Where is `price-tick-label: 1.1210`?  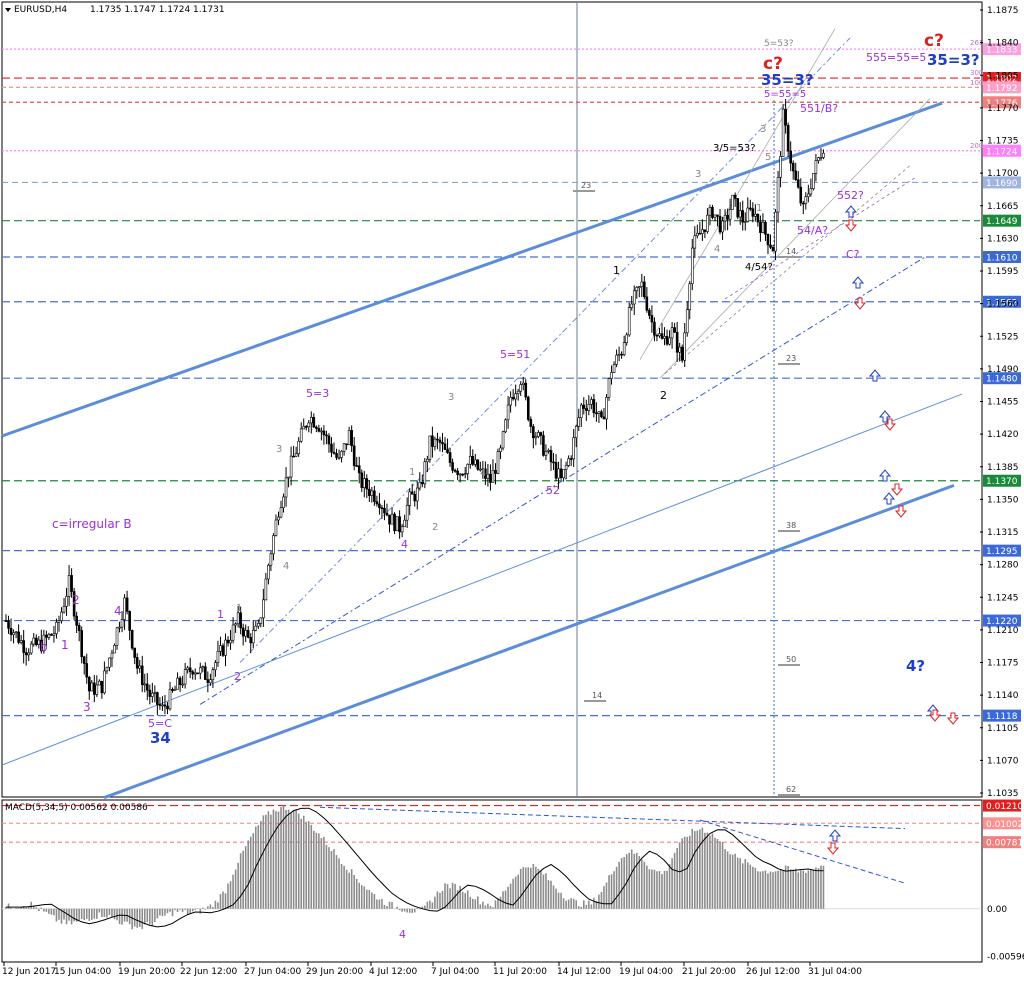
price-tick-label: 1.1210 is located at coordinates (1003, 631).